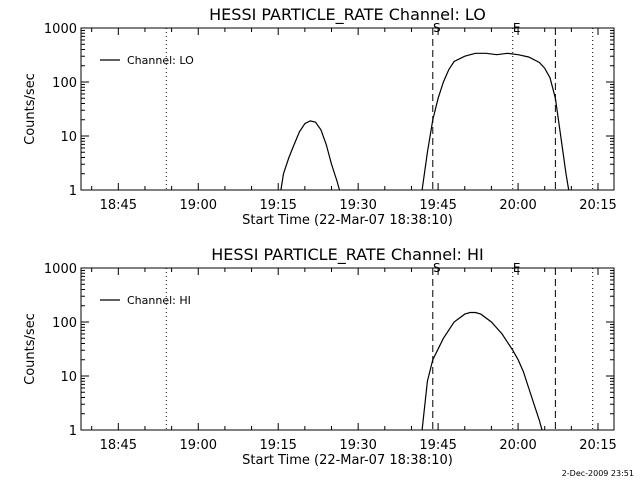 Image resolution: width=640 pixels, height=480 pixels. Describe the element at coordinates (347, 255) in the screenshot. I see `chart-title: HESSI PARTICLE_RATE Channel: HI` at that location.